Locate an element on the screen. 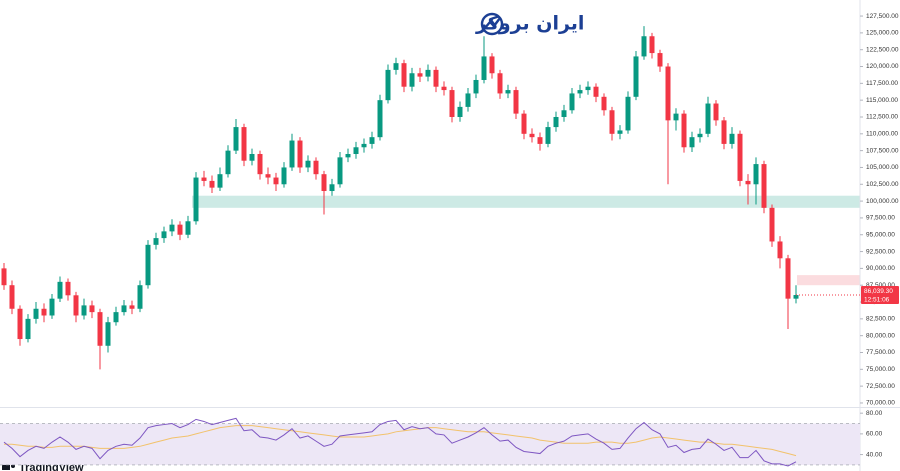 This screenshot has width=900, height=471. y-tick-label: 127,500.00 is located at coordinates (882, 16).